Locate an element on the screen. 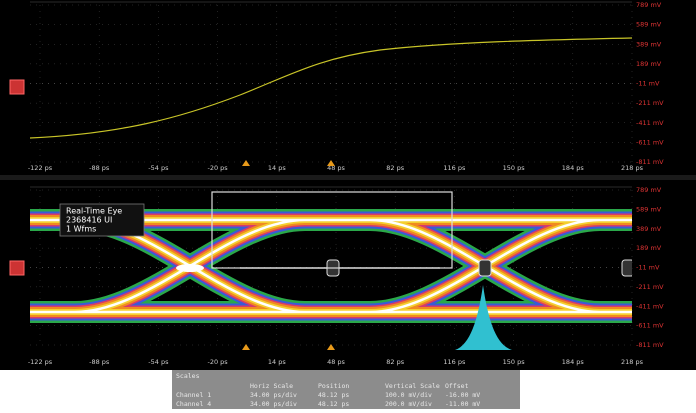  panel-divider is located at coordinates (348, 177).